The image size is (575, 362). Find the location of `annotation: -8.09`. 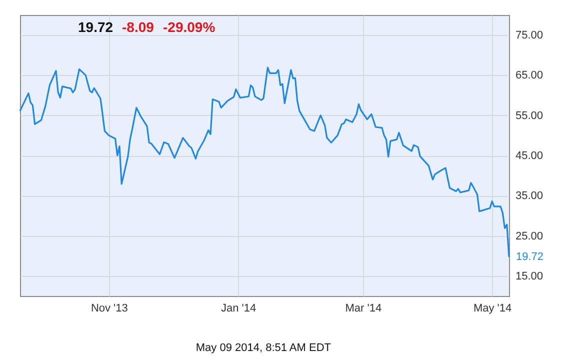

annotation: -8.09 is located at coordinates (138, 27).